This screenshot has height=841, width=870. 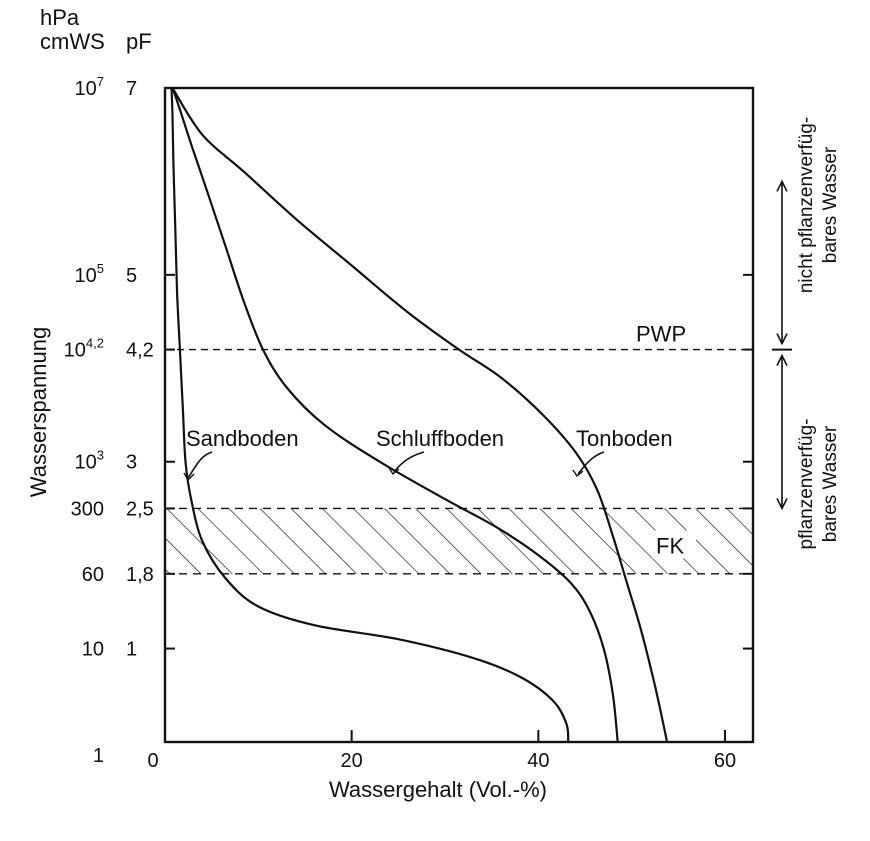 I want to click on y-tick-label-pf: 2,5, so click(x=140, y=509).